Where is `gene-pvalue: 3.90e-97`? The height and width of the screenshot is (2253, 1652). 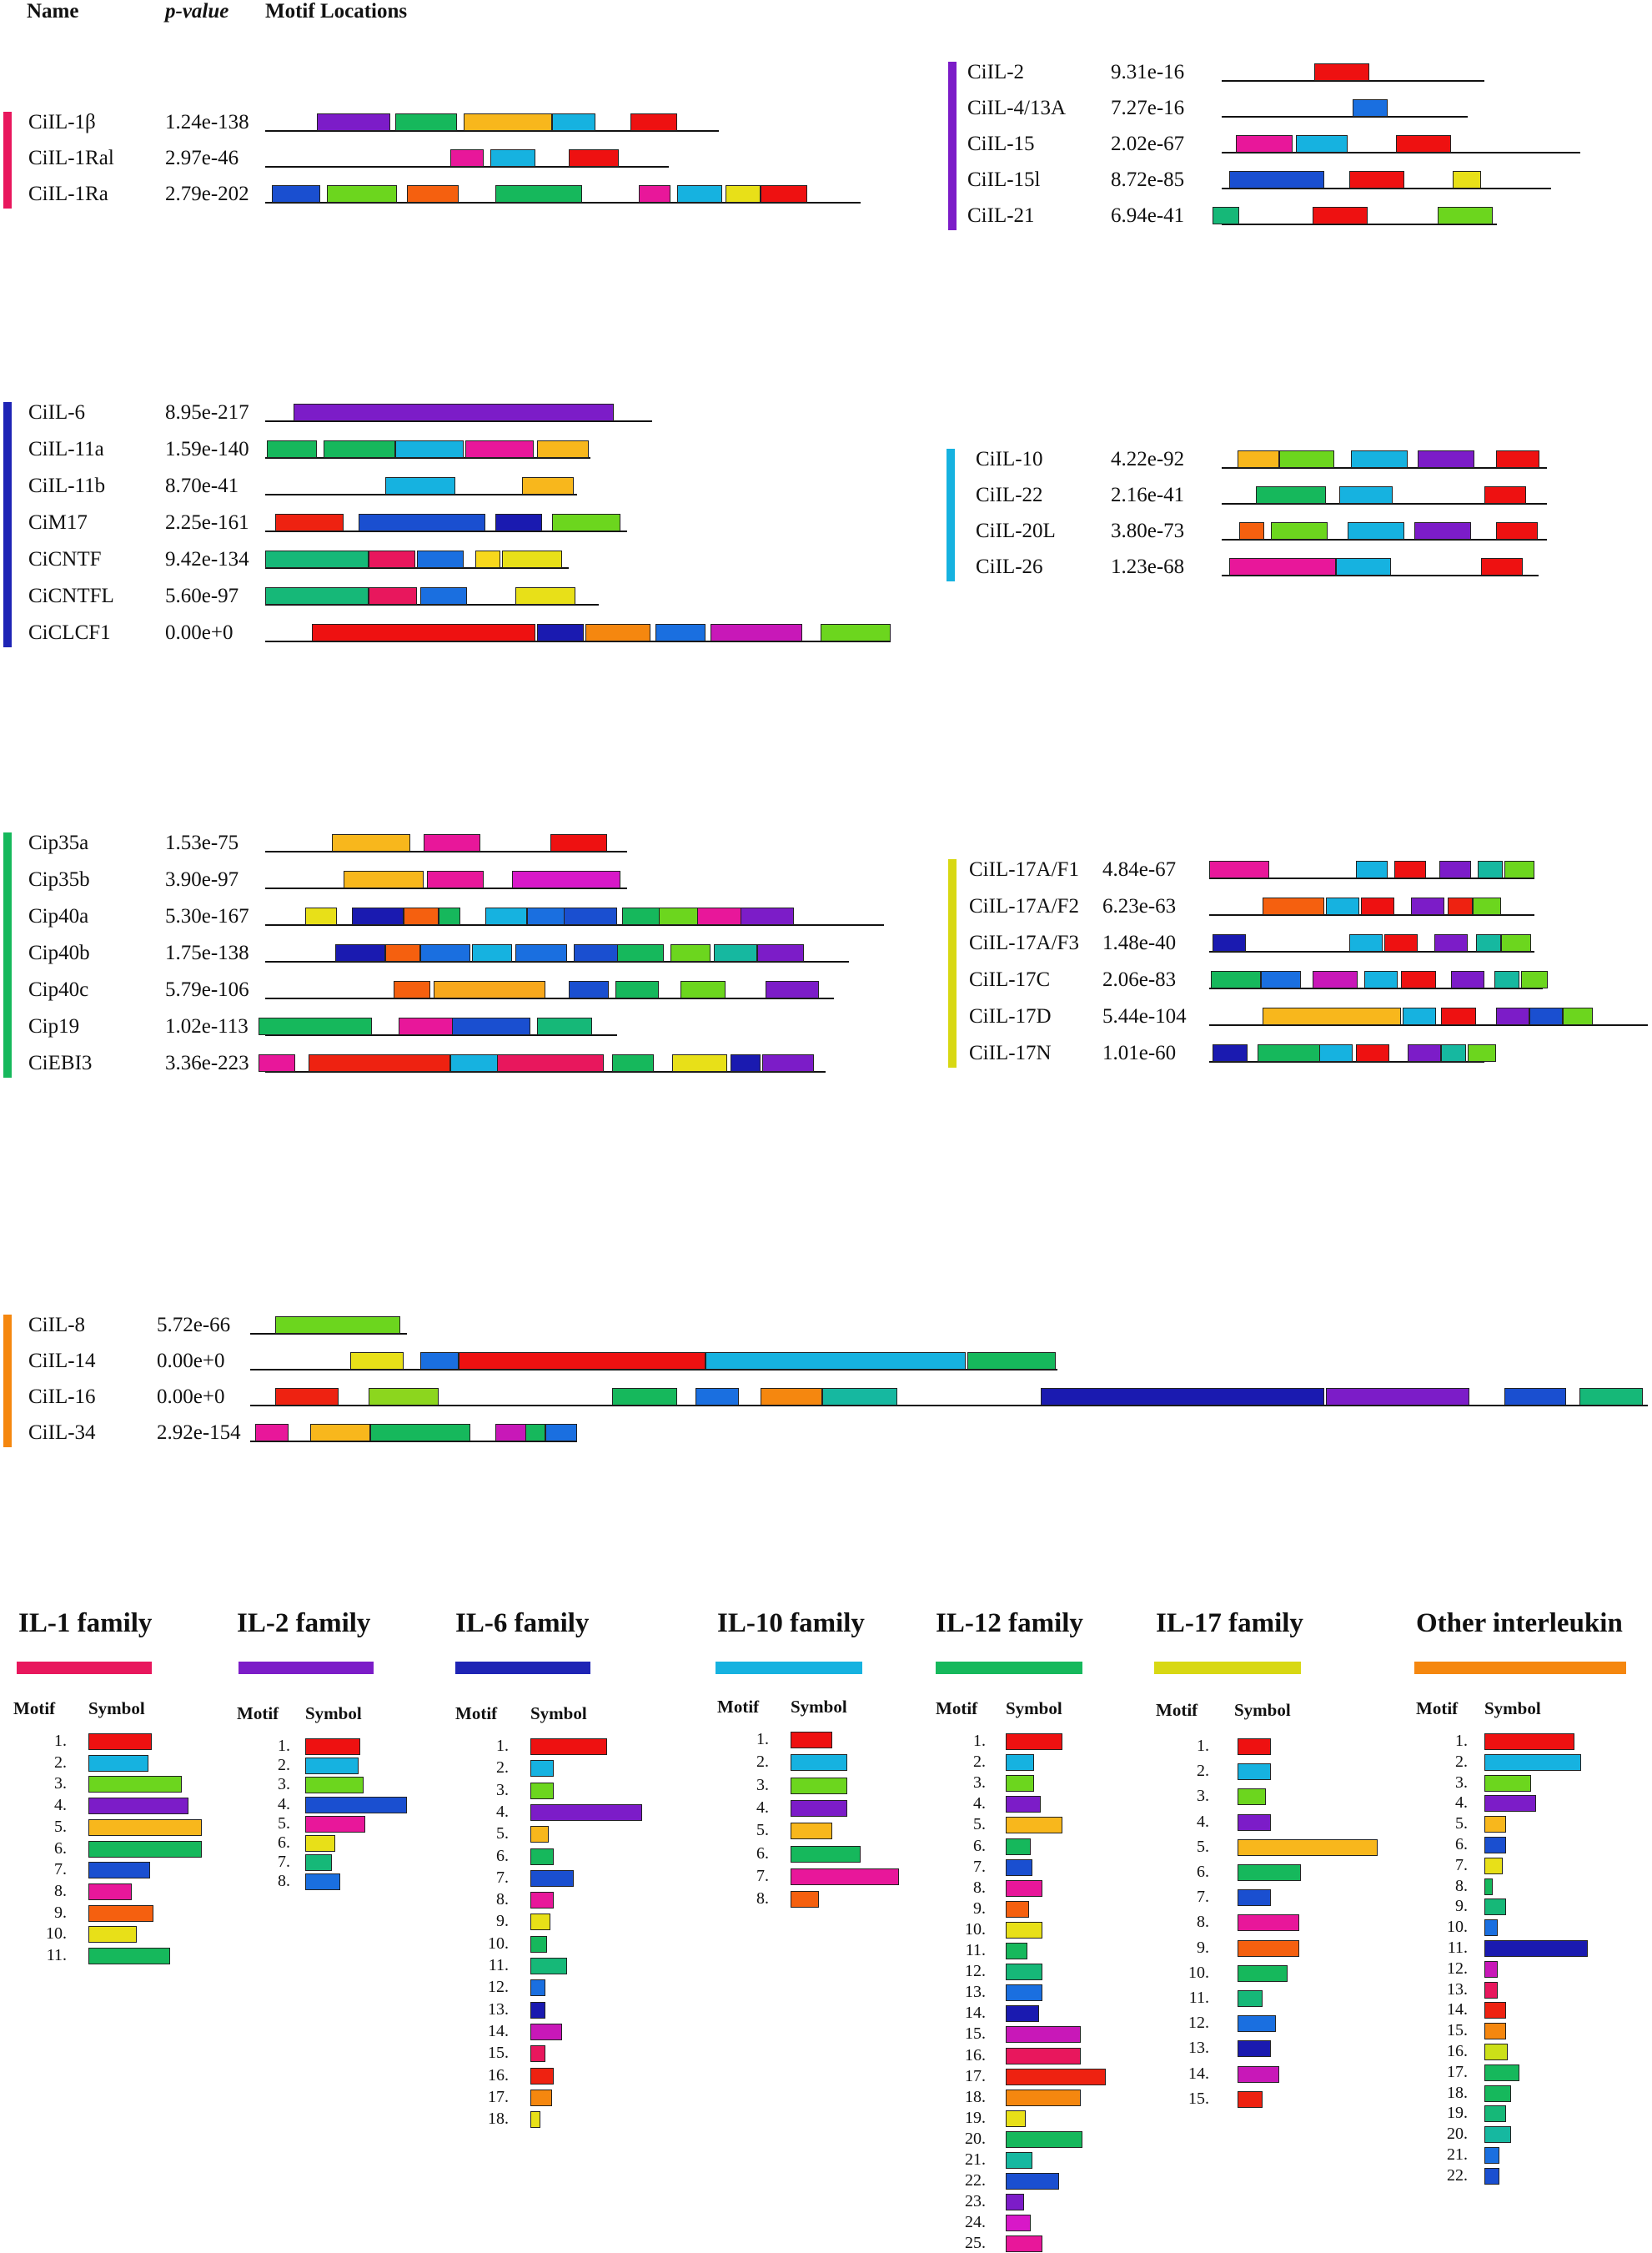 gene-pvalue: 3.90e-97 is located at coordinates (202, 879).